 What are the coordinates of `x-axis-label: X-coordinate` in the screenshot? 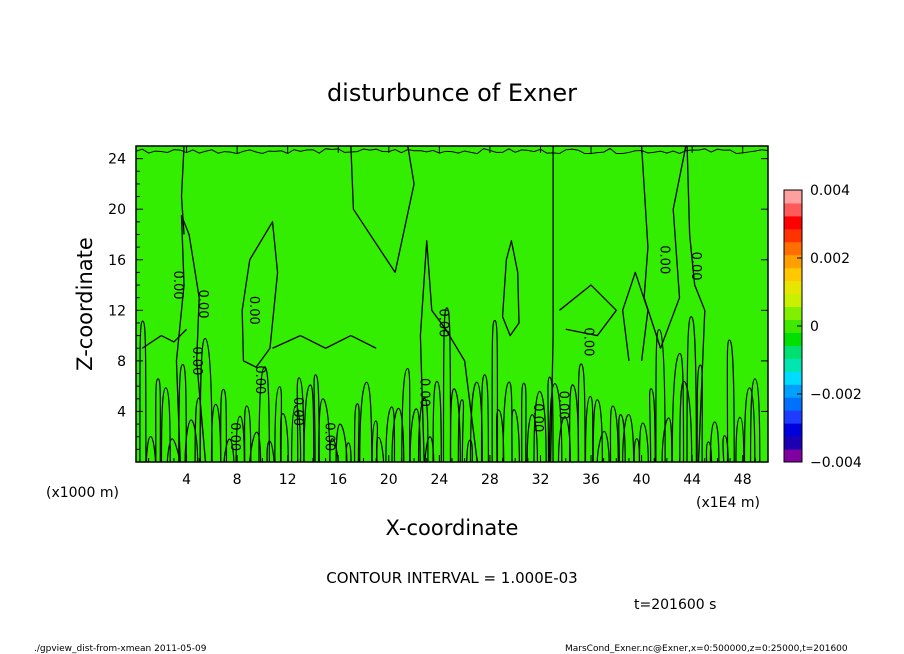 It's located at (452, 528).